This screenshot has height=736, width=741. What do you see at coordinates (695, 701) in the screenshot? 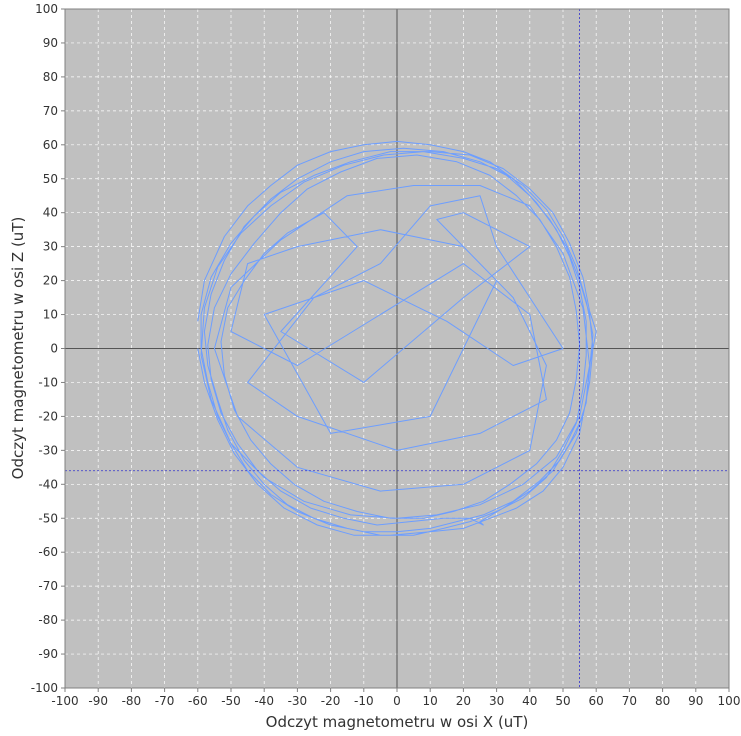
I see `x-tick-label: 90` at bounding box center [695, 701].